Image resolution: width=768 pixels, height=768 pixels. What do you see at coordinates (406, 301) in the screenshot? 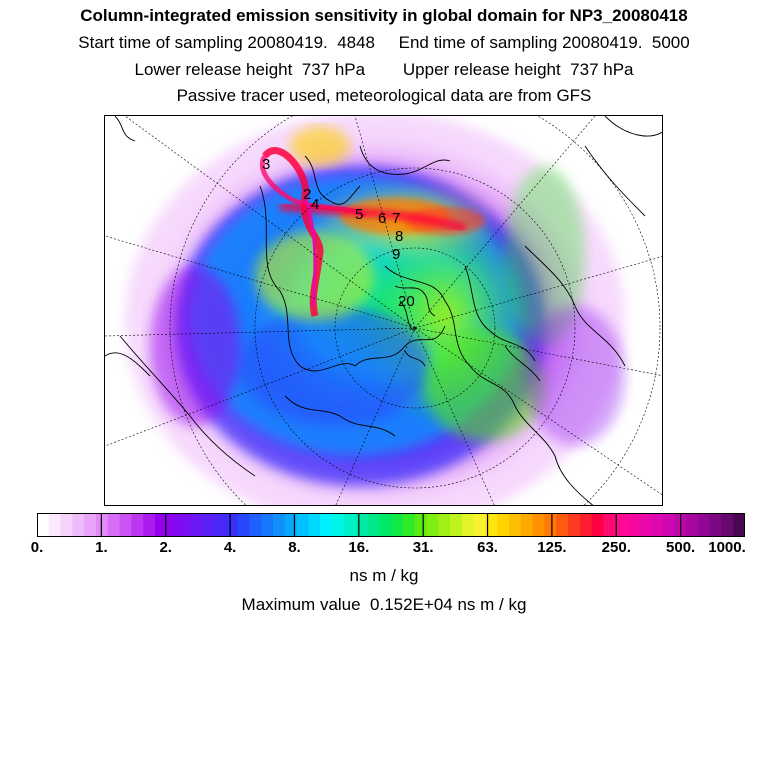
I see `track-label: 20` at bounding box center [406, 301].